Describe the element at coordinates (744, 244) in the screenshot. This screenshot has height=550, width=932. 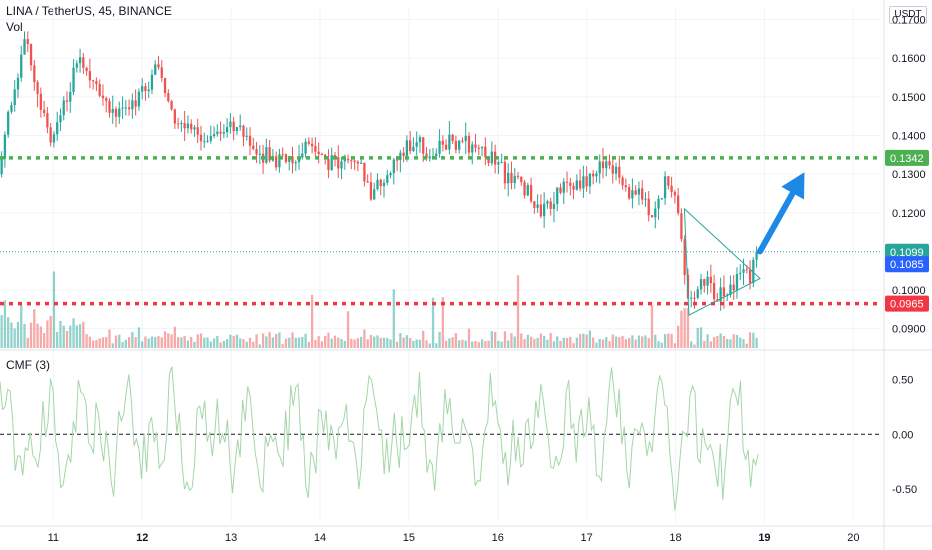
I see `drawings` at that location.